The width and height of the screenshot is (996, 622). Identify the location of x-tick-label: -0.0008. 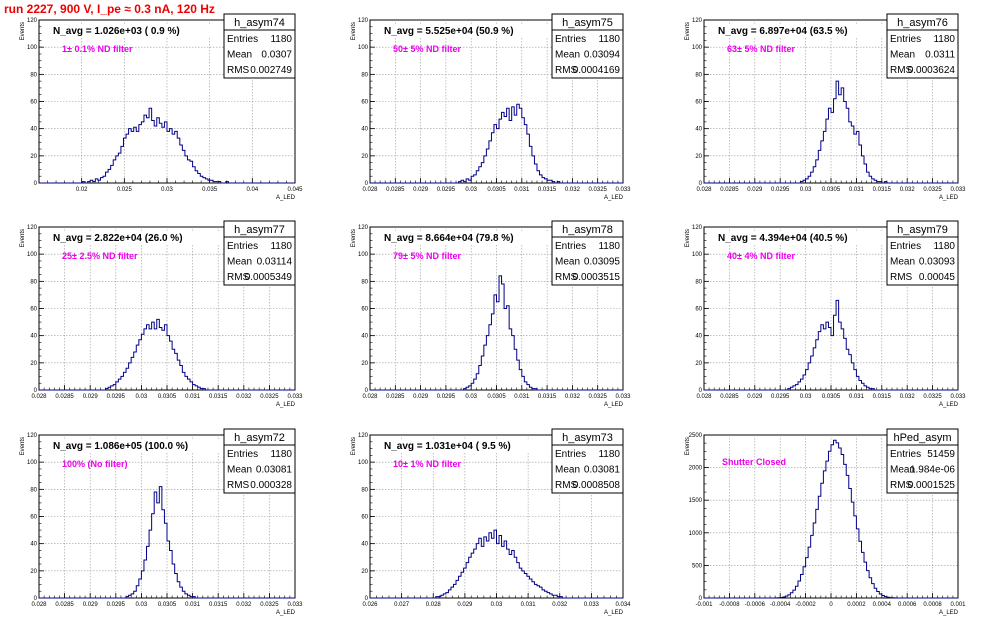
(729, 605).